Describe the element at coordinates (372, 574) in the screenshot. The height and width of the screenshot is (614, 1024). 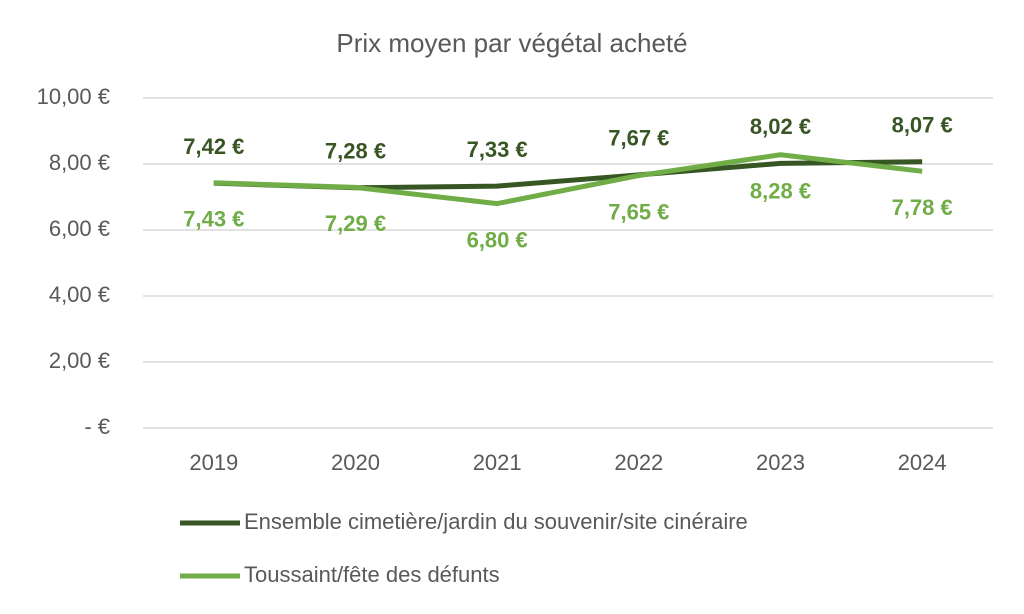
I see `legend-label: Toussaint/fête des défunts` at that location.